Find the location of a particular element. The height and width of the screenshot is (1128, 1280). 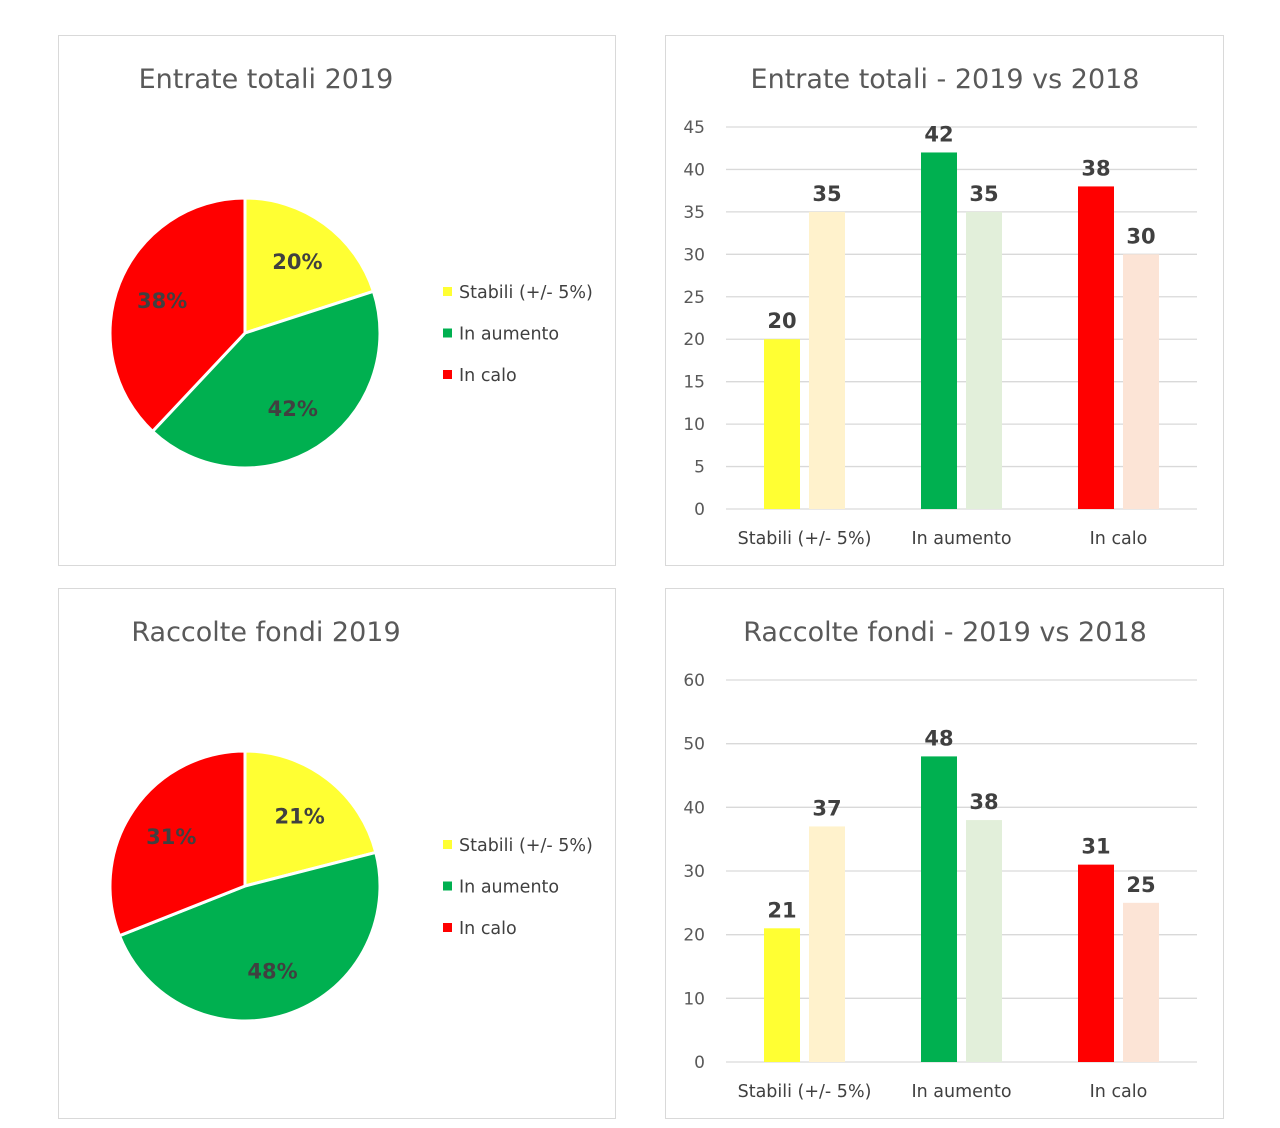

chart-title: Entrate totali - 2019 vs 2018 is located at coordinates (945, 79).